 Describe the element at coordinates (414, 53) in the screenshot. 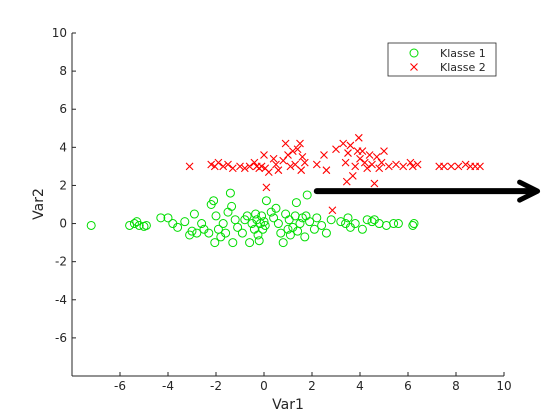

I see `legend-marker-circle` at that location.